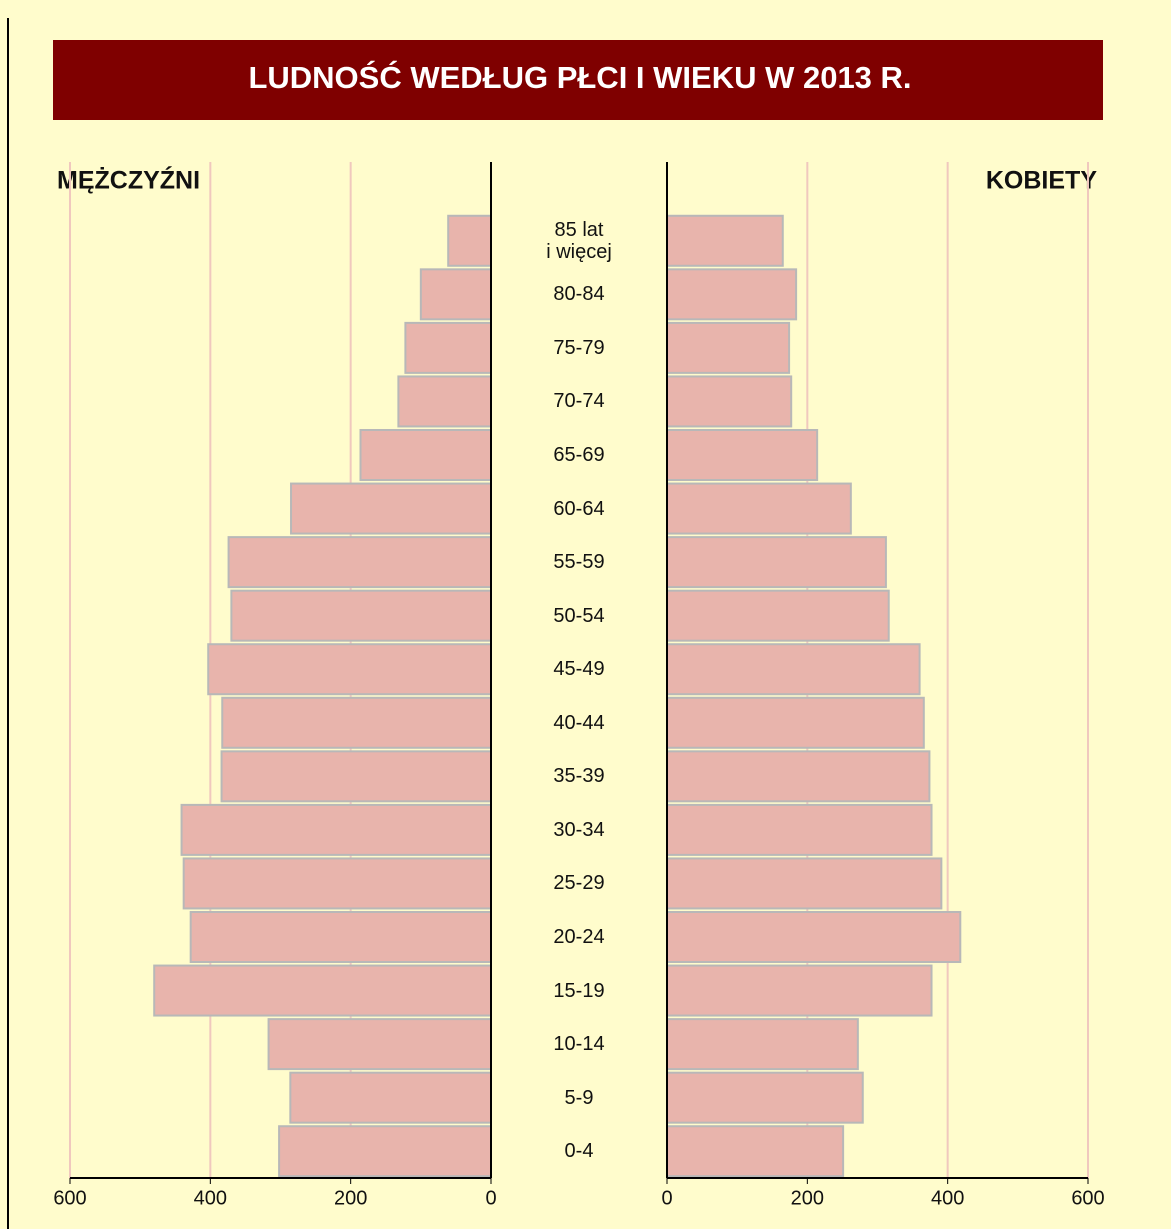  Describe the element at coordinates (579, 776) in the screenshot. I see `category-label: 35-39` at that location.